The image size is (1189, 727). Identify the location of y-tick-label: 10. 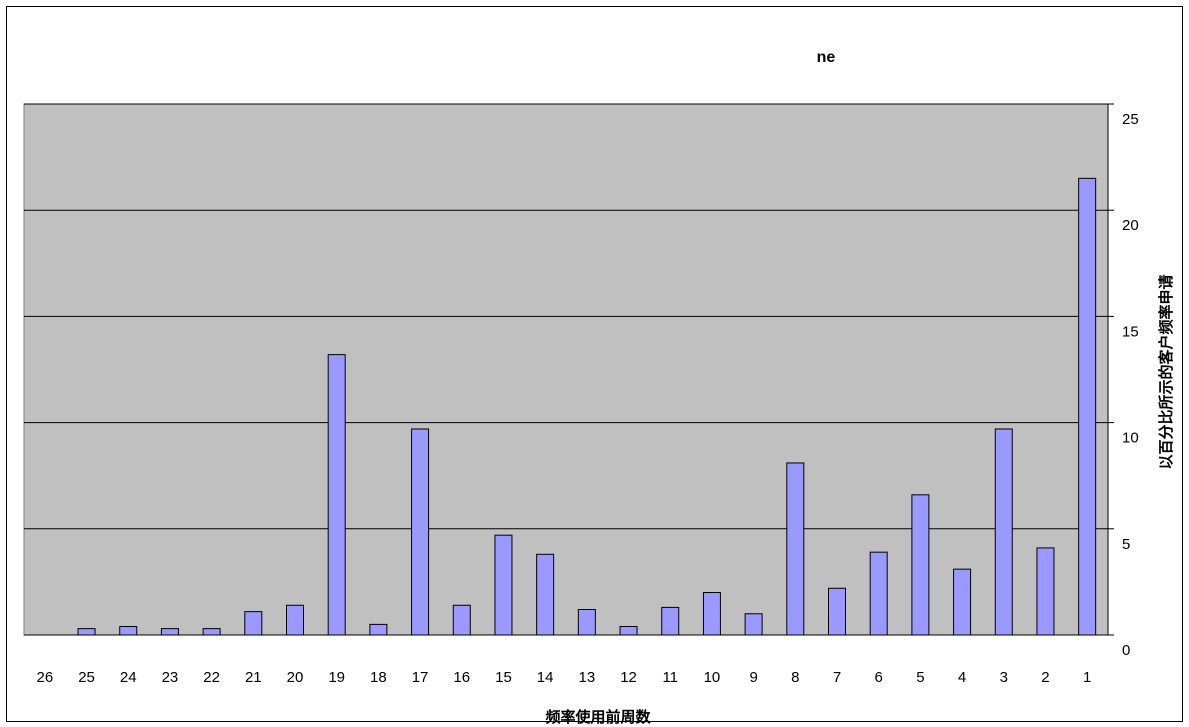
(1130, 438).